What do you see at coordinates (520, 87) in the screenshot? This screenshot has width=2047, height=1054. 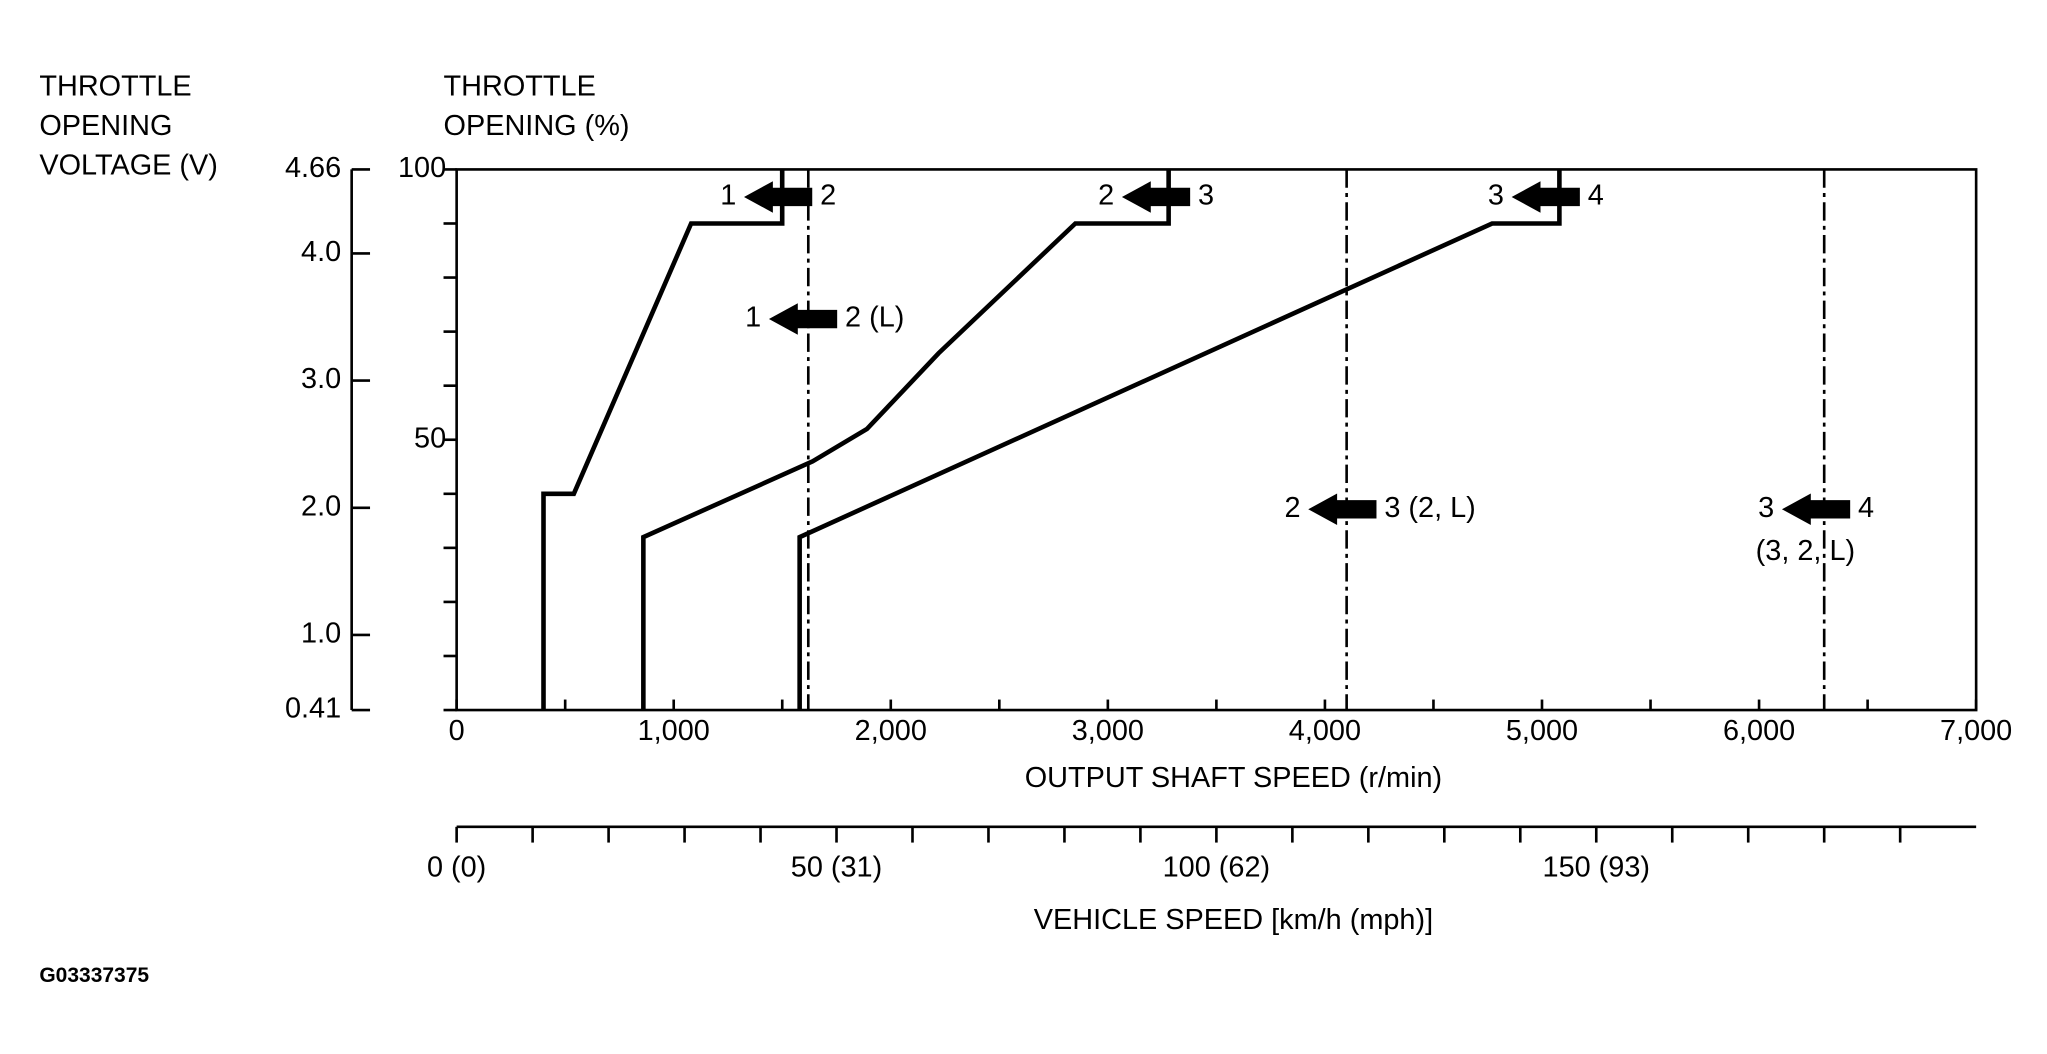 I see `y-title: THROTTLE` at bounding box center [520, 87].